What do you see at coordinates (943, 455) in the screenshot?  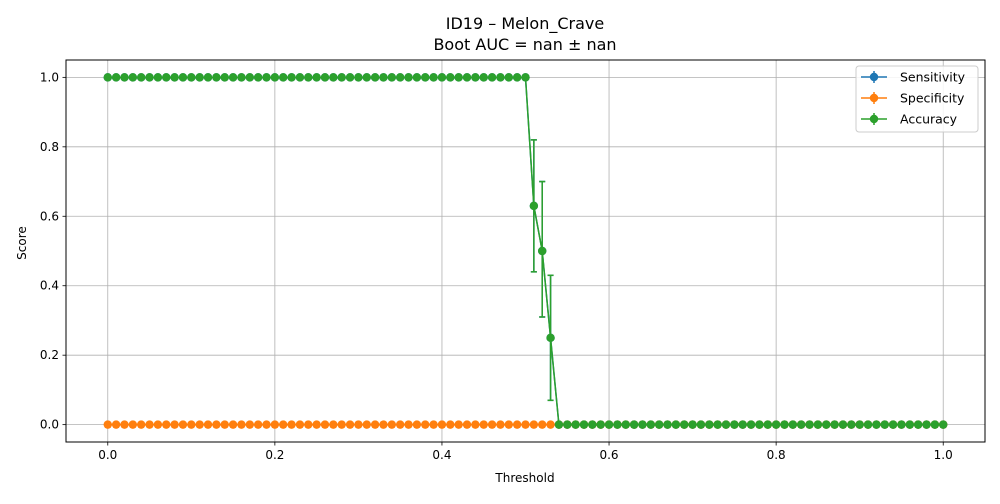 I see `x-tick-label: 1.0` at bounding box center [943, 455].